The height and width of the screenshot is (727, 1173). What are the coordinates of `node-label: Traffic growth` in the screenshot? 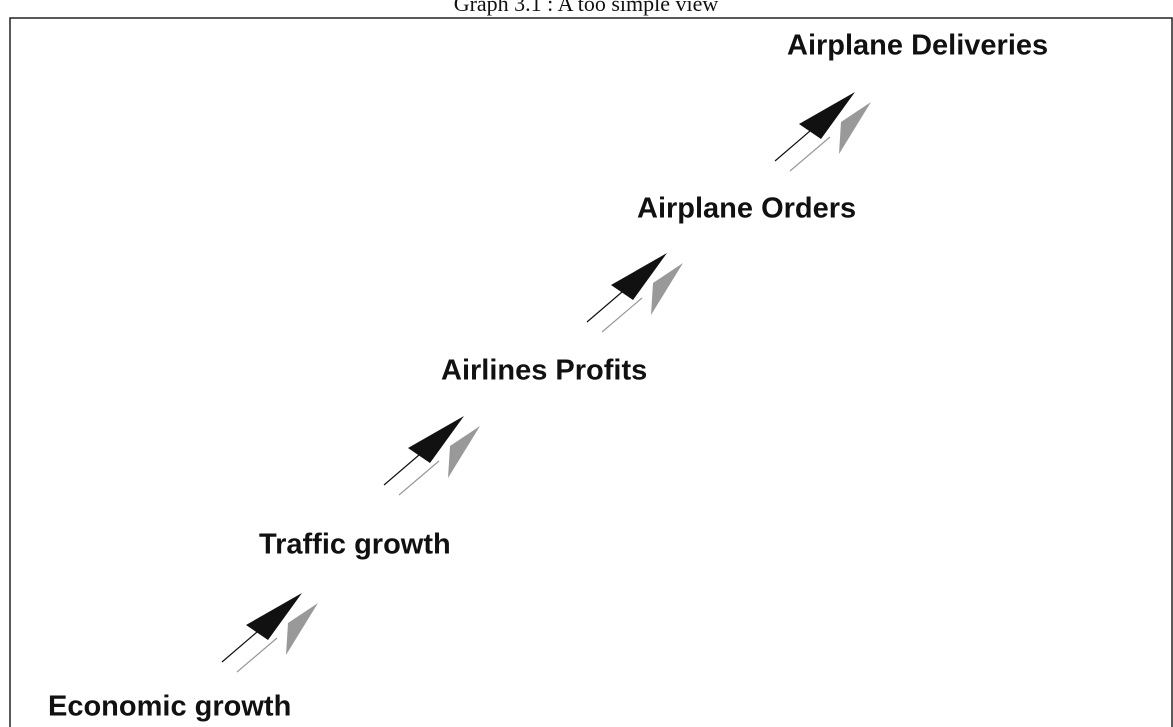 It's located at (355, 545).